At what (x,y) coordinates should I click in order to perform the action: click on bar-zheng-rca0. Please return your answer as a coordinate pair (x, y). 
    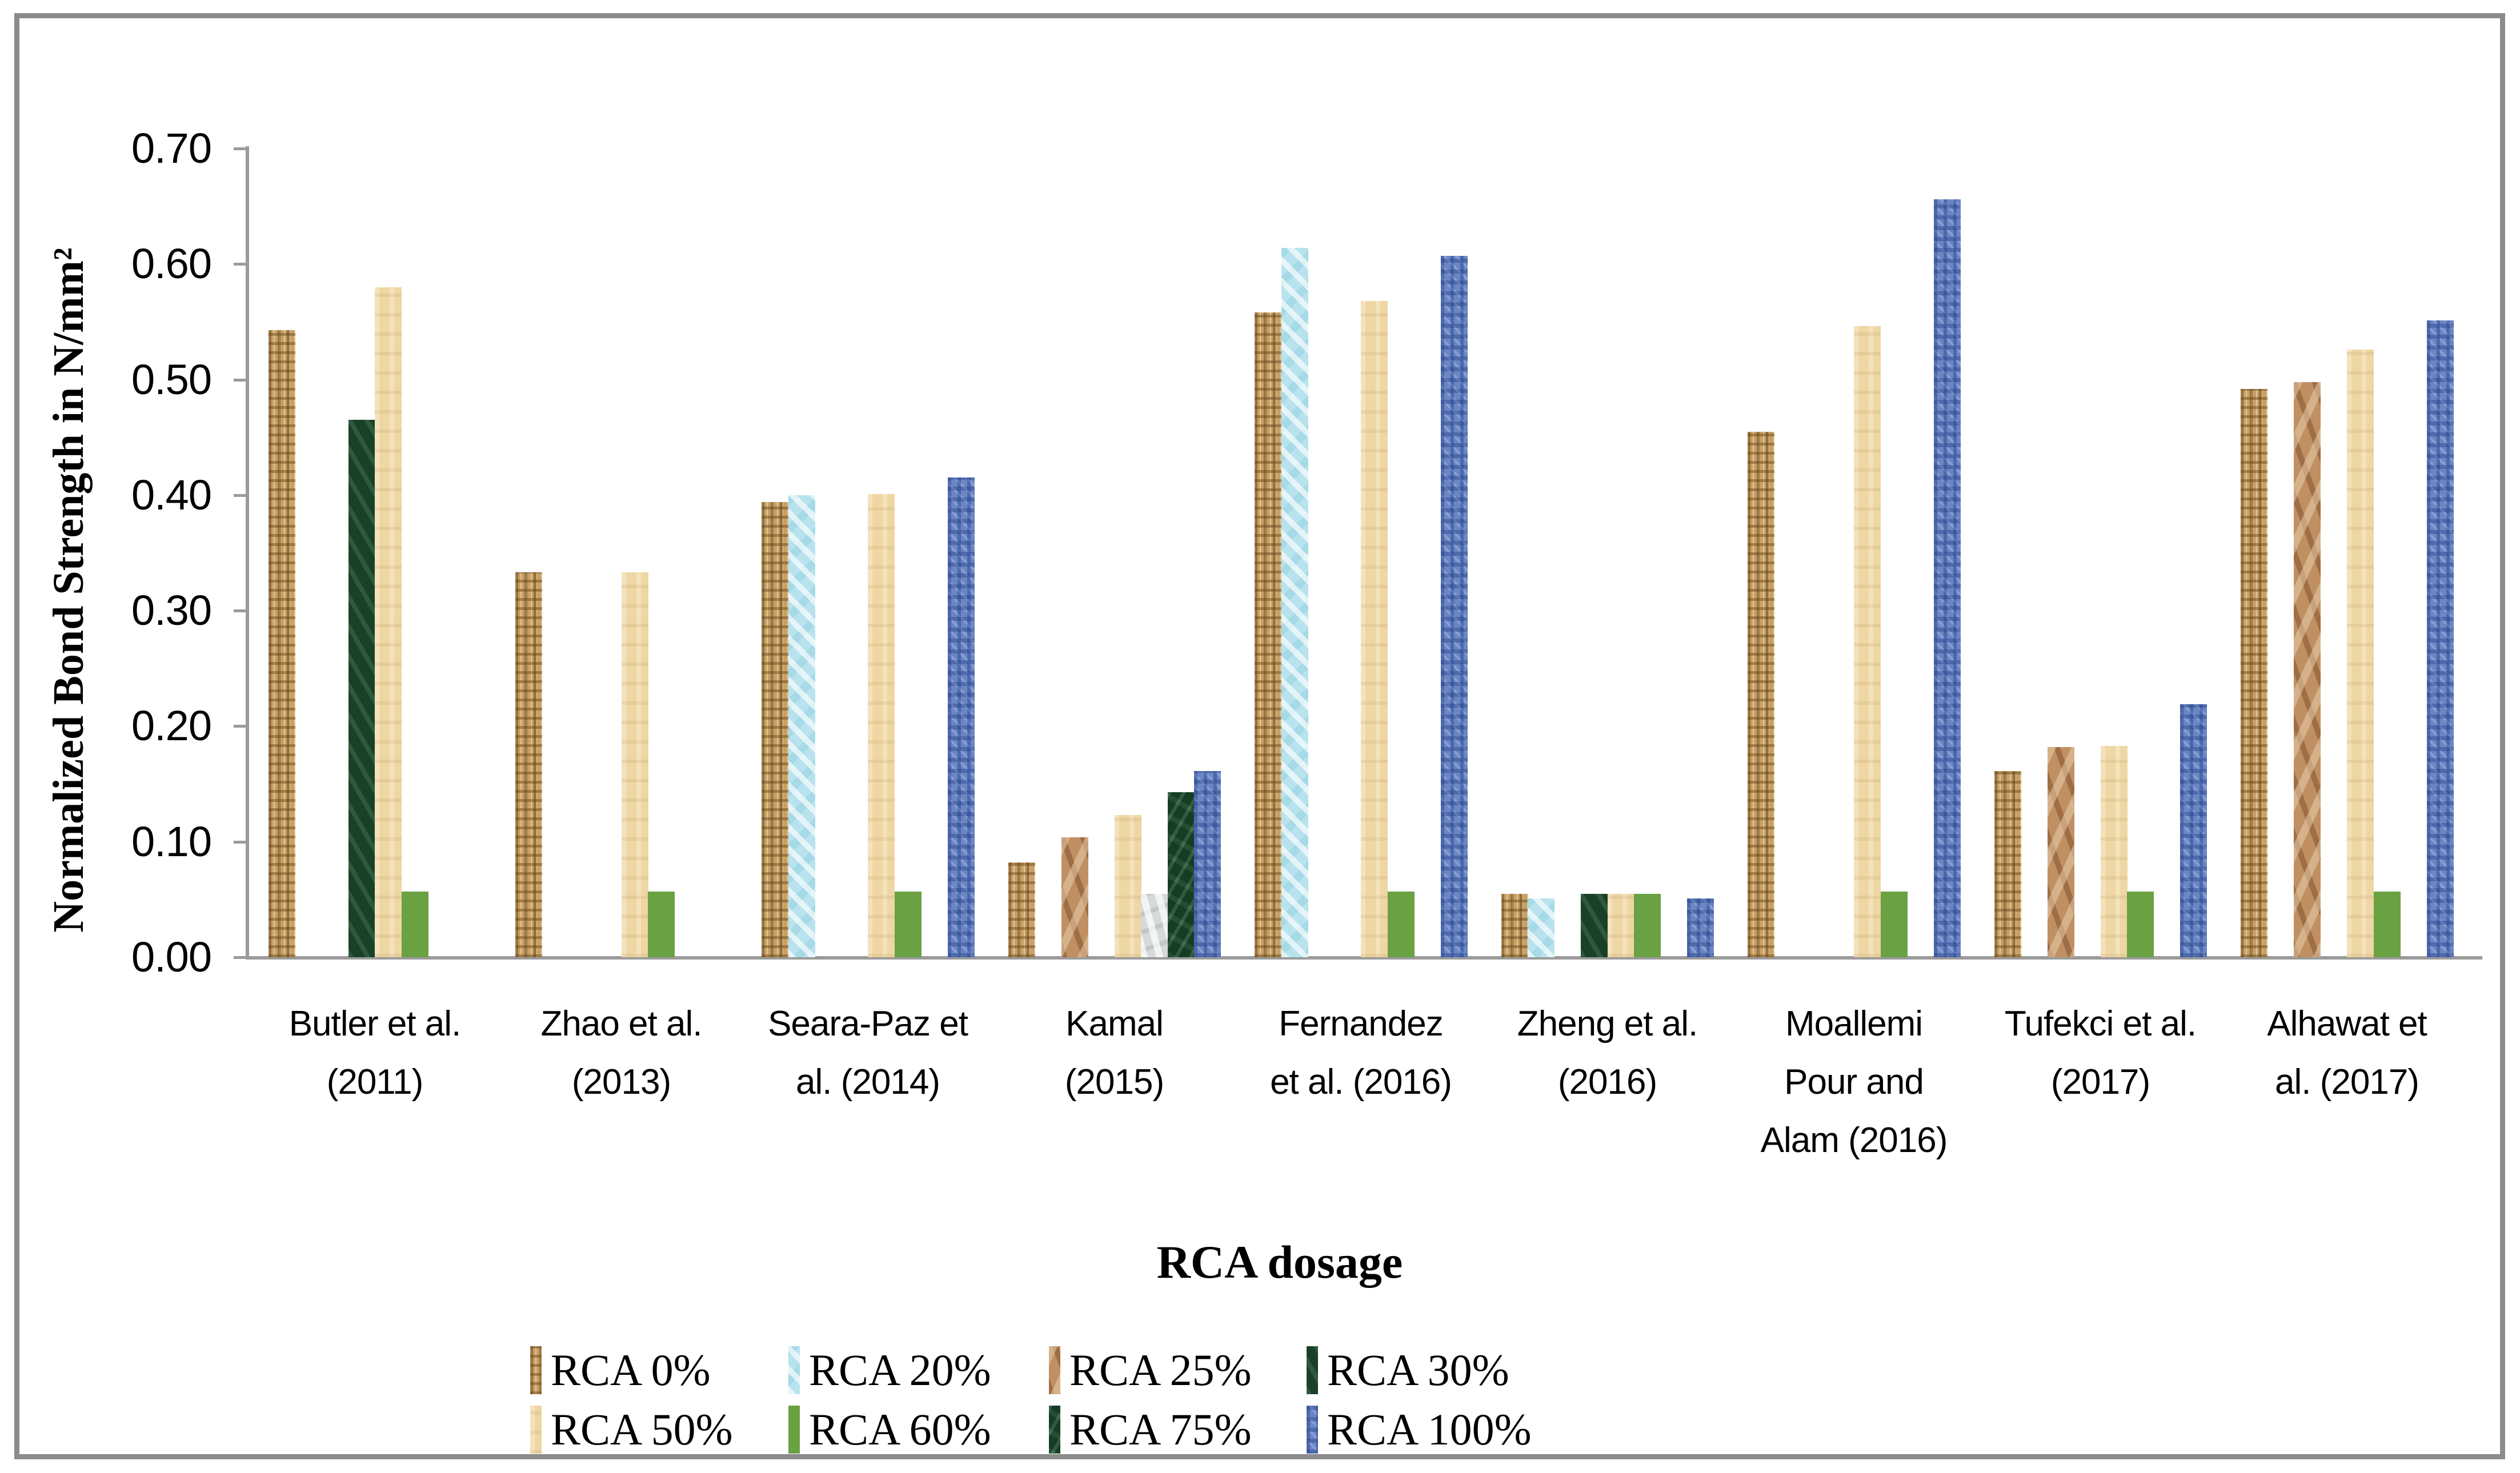
    Looking at the image, I should click on (1514, 925).